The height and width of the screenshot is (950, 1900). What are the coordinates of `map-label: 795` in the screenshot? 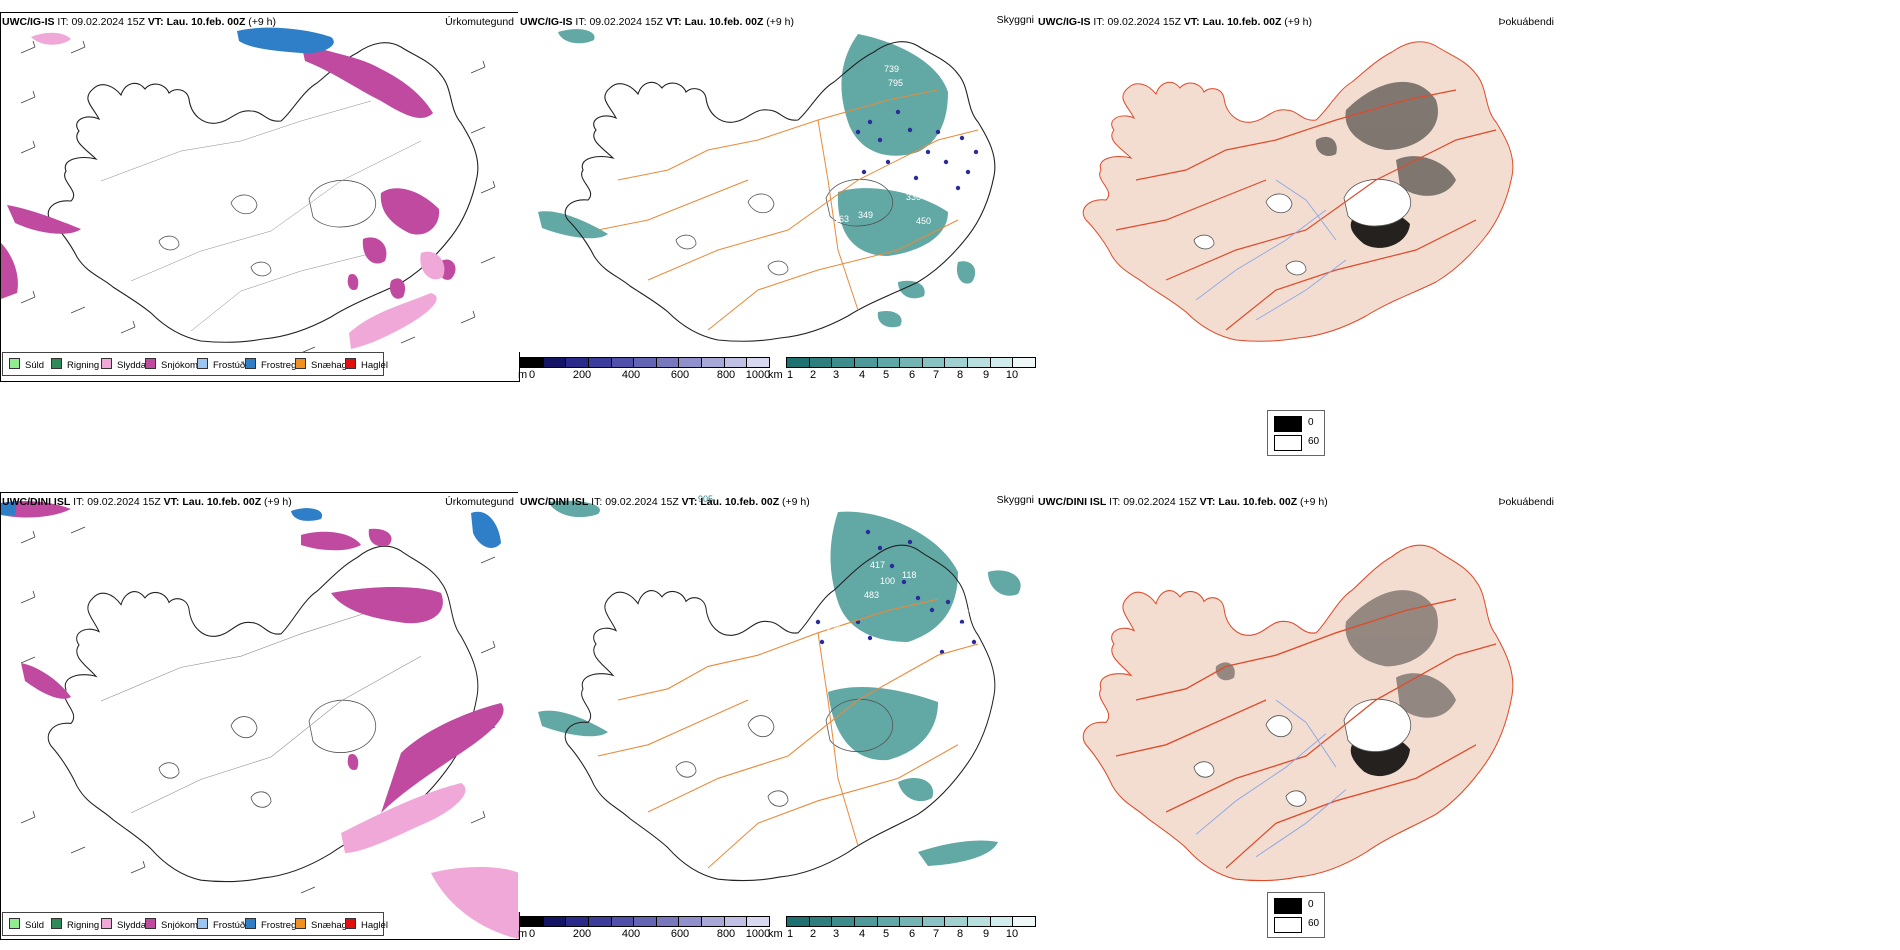 It's located at (895, 83).